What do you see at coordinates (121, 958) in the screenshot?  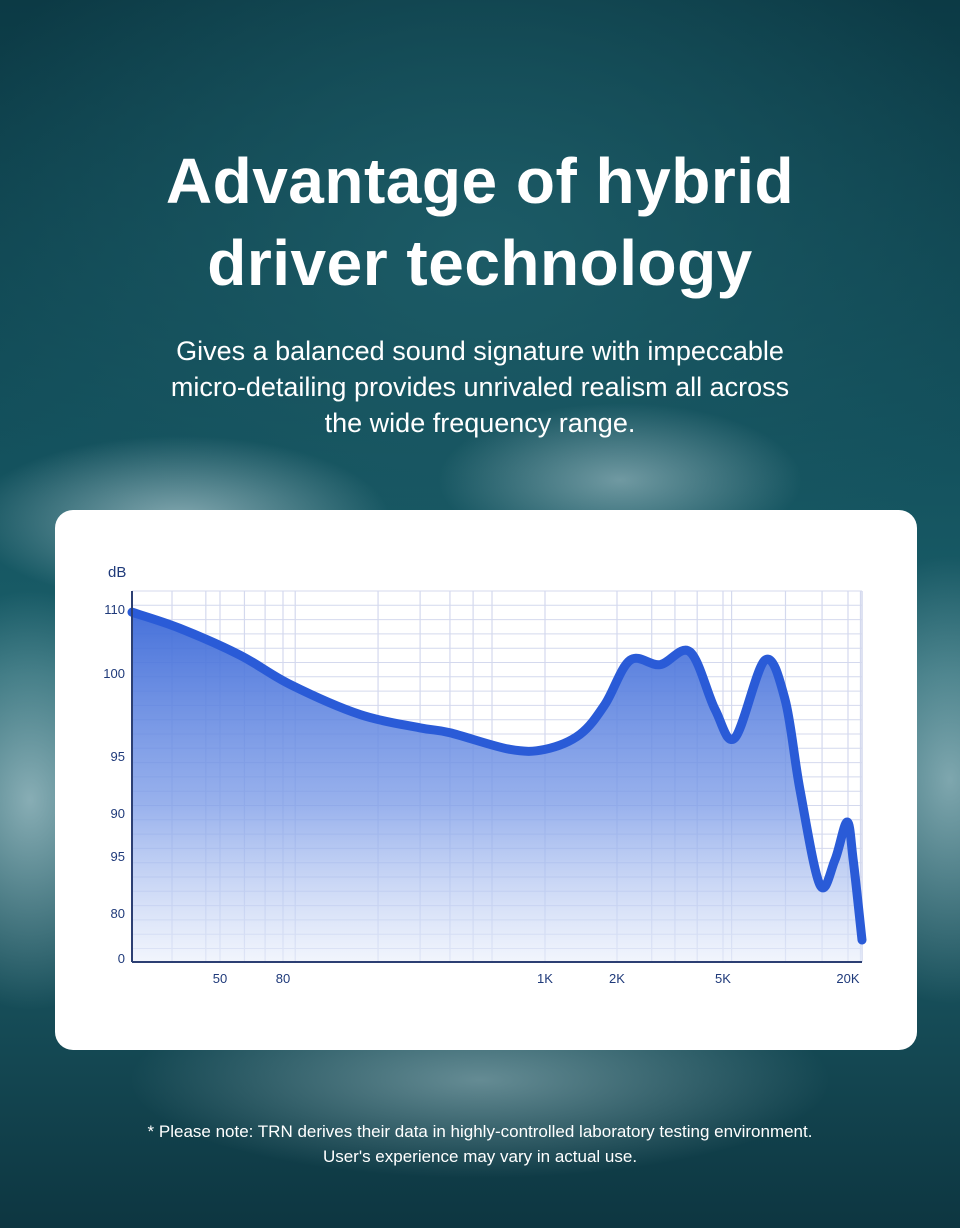 I see `y-tick-label: 0` at bounding box center [121, 958].